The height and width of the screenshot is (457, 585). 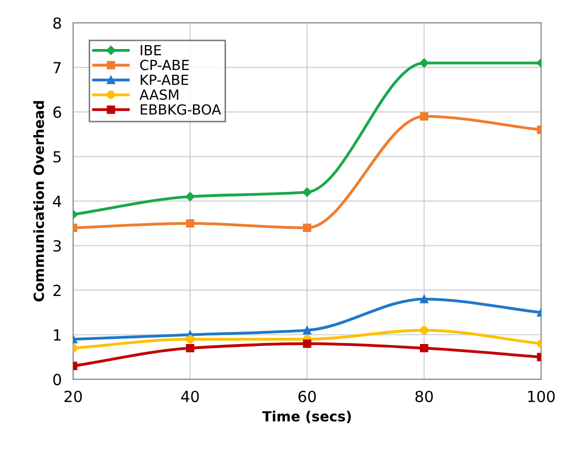 I want to click on y-tick-label: 5, so click(x=57, y=157).